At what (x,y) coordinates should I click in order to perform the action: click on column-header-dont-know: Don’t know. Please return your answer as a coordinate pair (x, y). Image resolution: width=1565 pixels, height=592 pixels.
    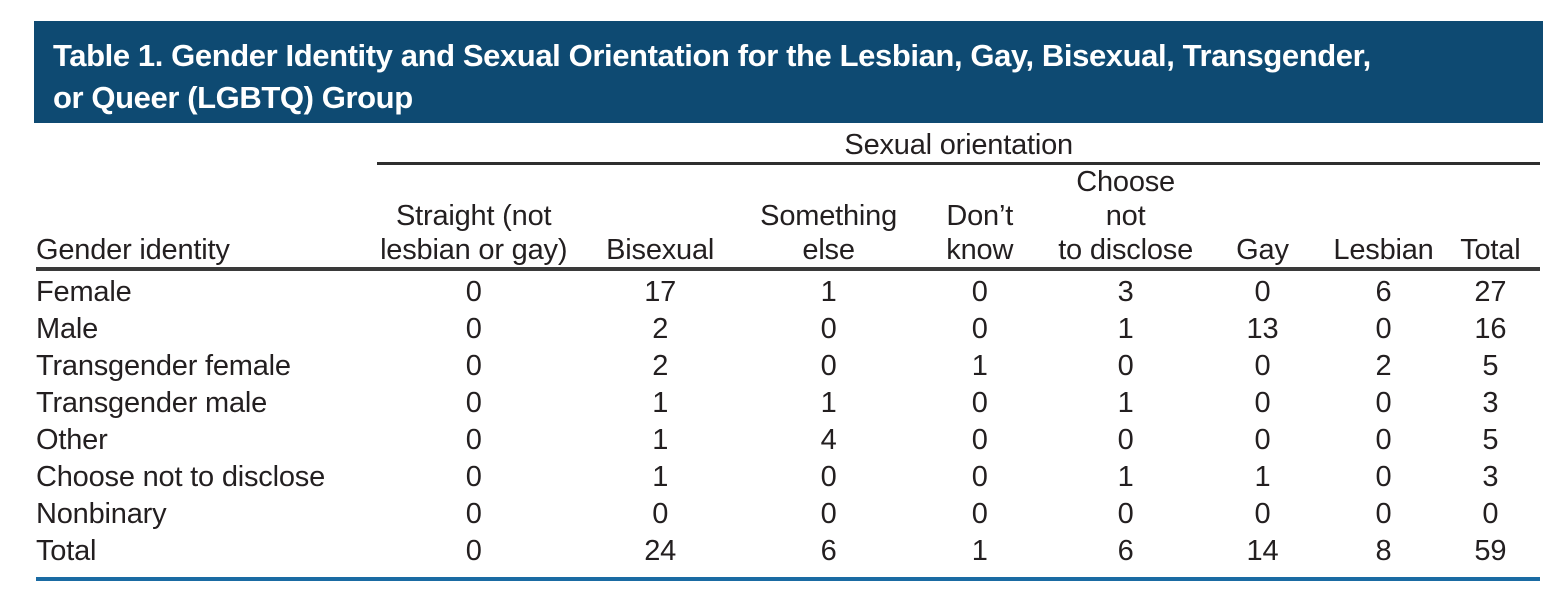
    Looking at the image, I should click on (979, 217).